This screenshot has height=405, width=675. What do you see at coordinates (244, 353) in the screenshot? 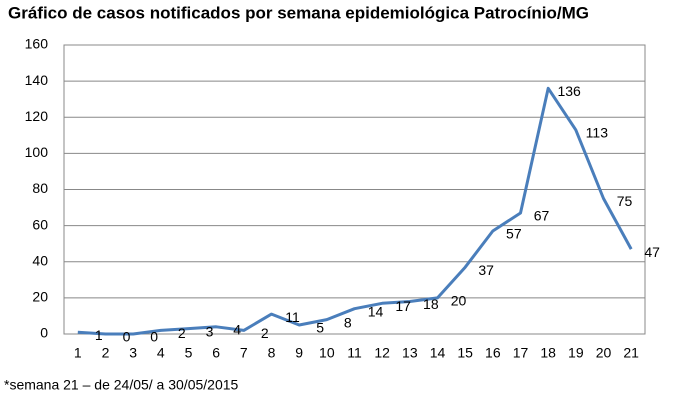
I see `x-tick-label: 7` at bounding box center [244, 353].